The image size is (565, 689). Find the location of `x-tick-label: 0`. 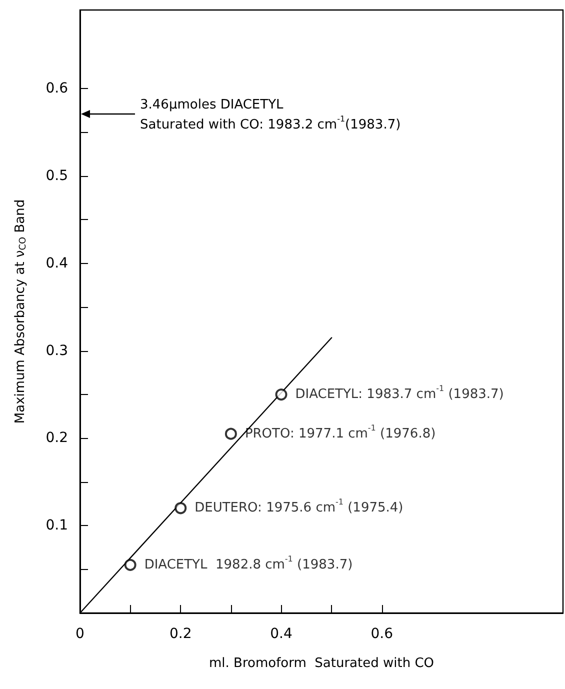

x-tick-label: 0 is located at coordinates (80, 634).